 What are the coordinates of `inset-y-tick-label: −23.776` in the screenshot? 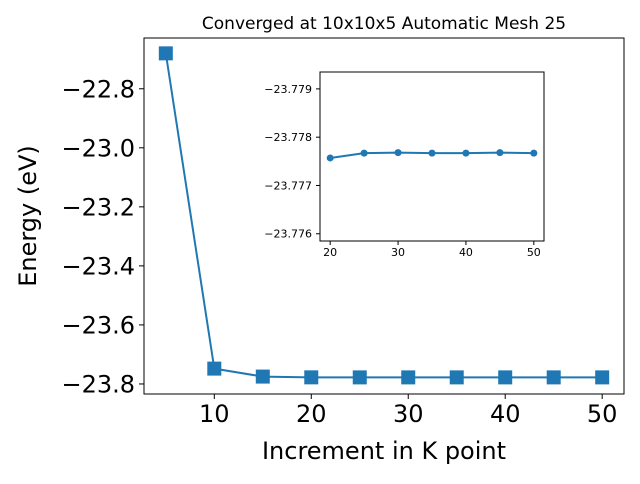 It's located at (288, 234).